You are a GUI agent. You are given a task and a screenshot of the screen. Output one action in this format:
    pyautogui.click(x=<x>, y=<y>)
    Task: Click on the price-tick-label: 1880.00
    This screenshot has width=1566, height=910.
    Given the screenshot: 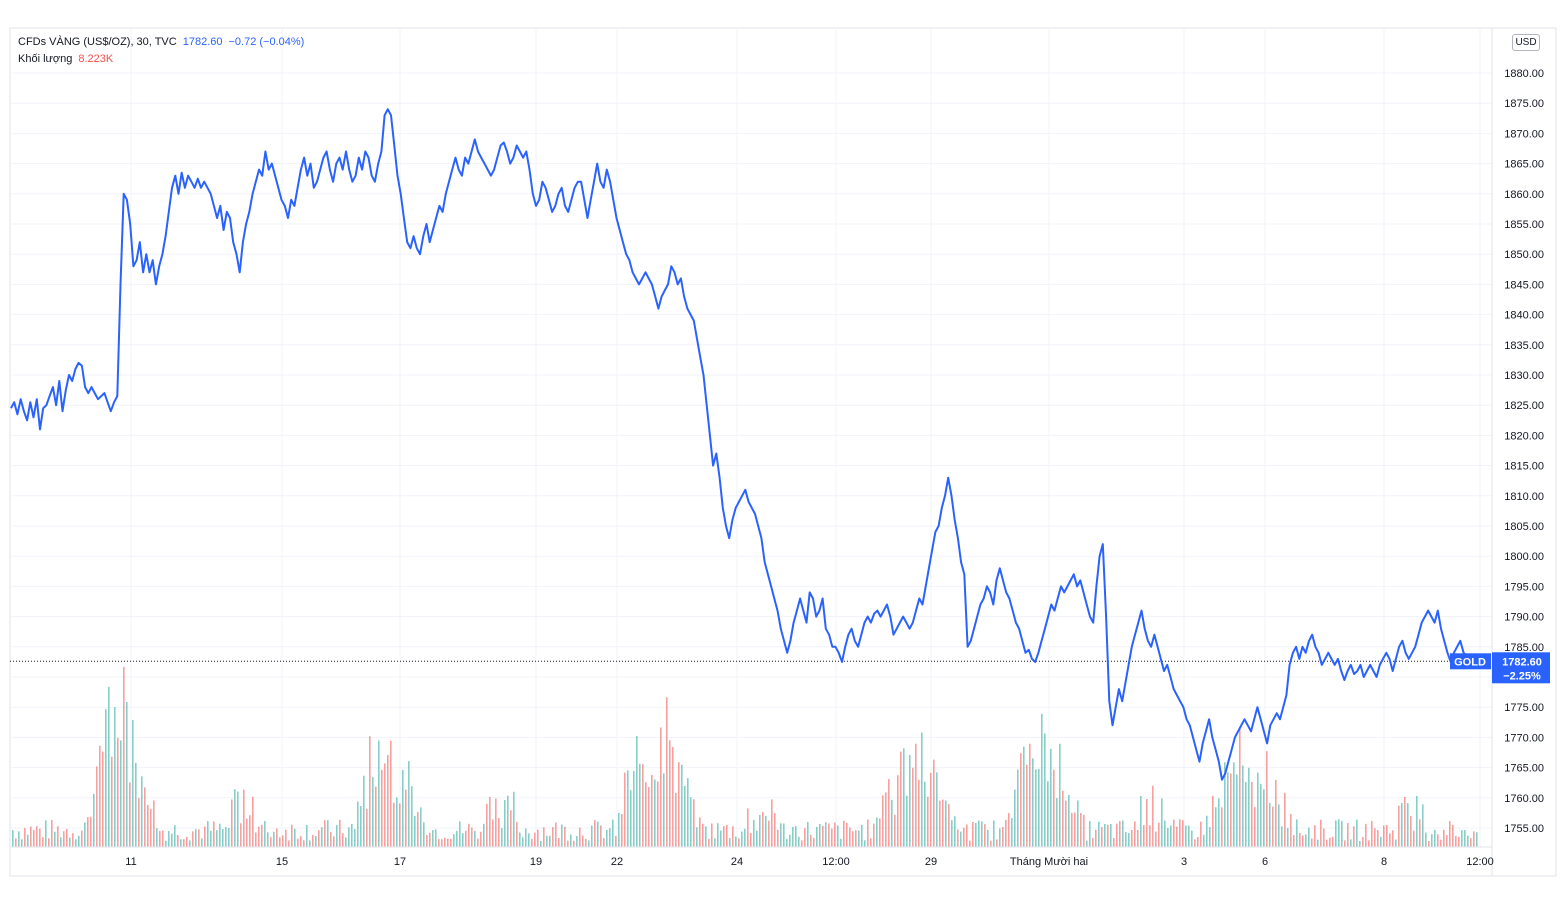 What is the action you would take?
    pyautogui.click(x=1524, y=74)
    